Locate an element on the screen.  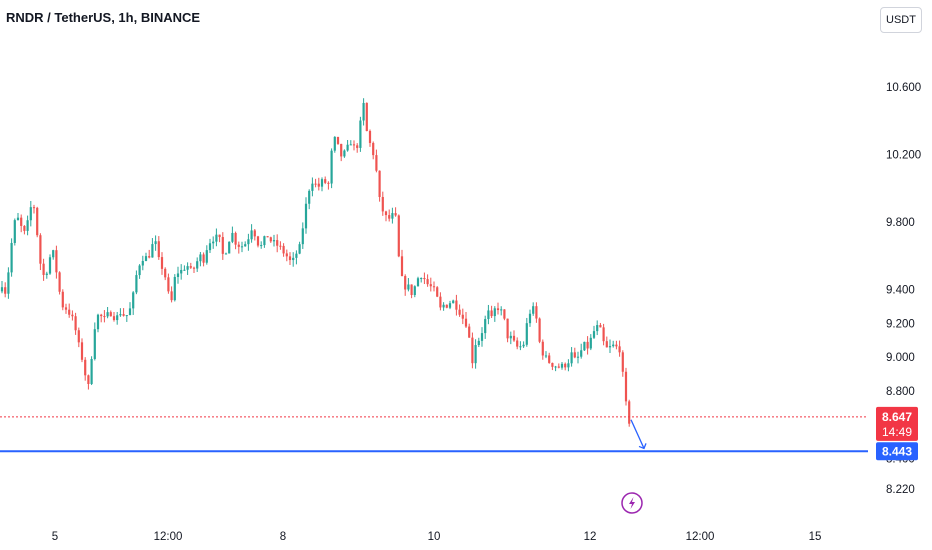
y-tick-label: 9.800 is located at coordinates (900, 223).